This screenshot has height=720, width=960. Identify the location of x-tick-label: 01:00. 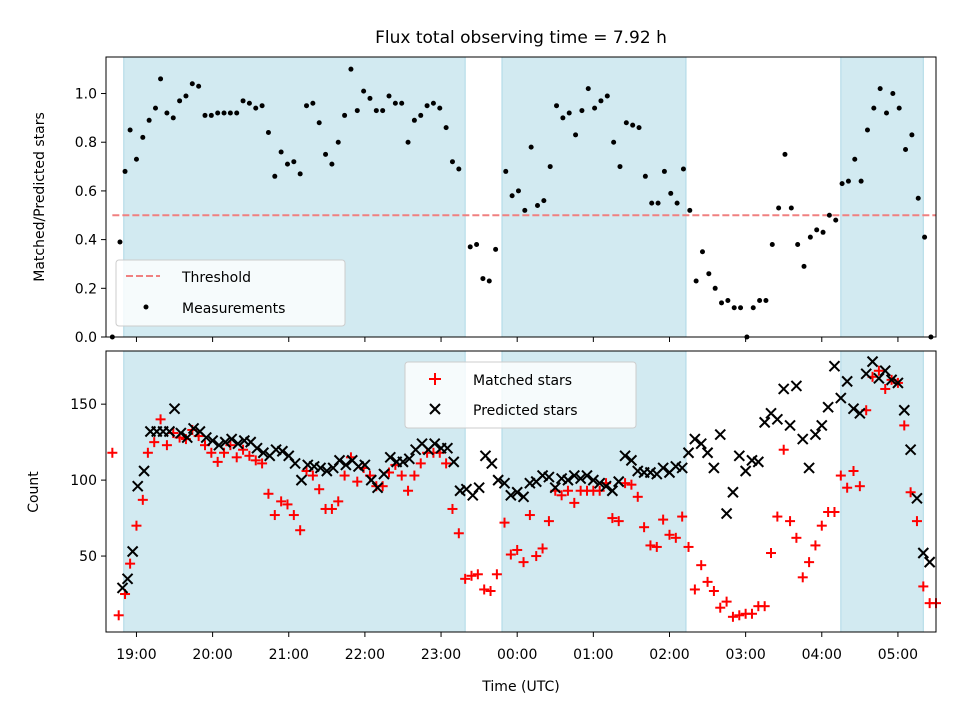
(593, 655).